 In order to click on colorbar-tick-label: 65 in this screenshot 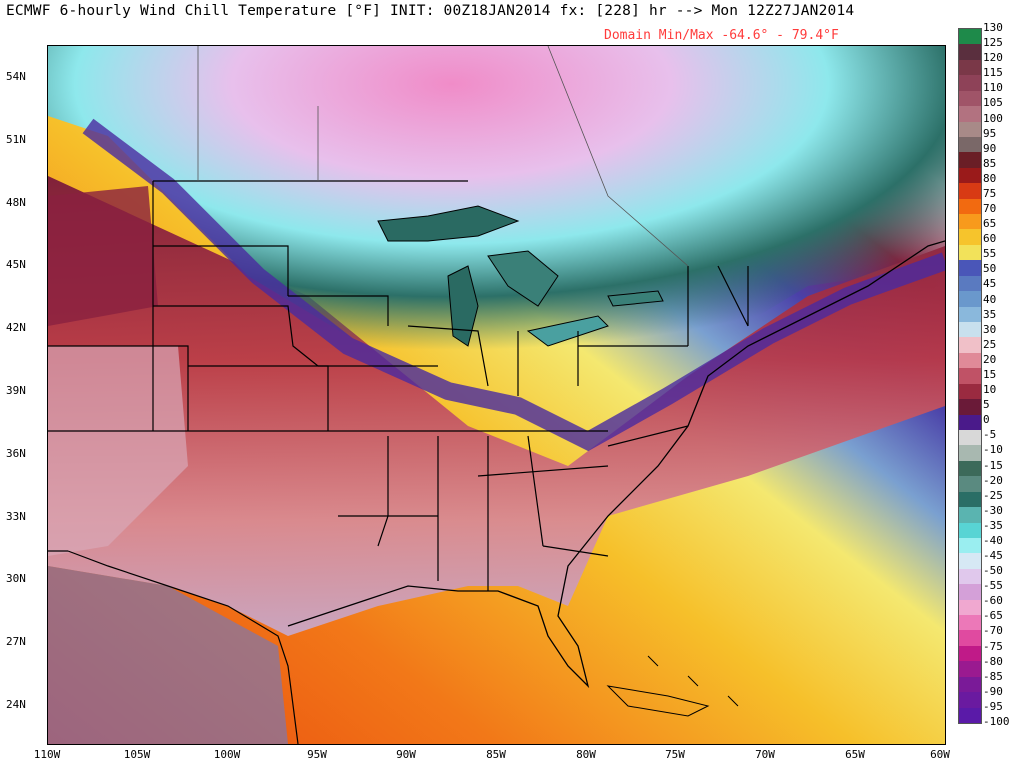, I will do `click(990, 224)`.